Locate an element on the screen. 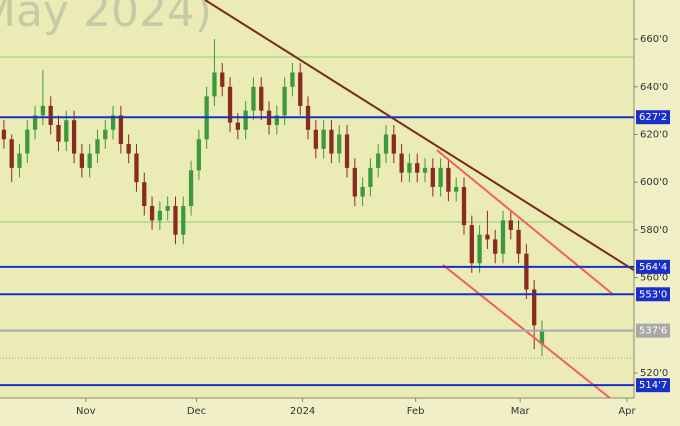  y-tick-label: 560'0 is located at coordinates (654, 278).